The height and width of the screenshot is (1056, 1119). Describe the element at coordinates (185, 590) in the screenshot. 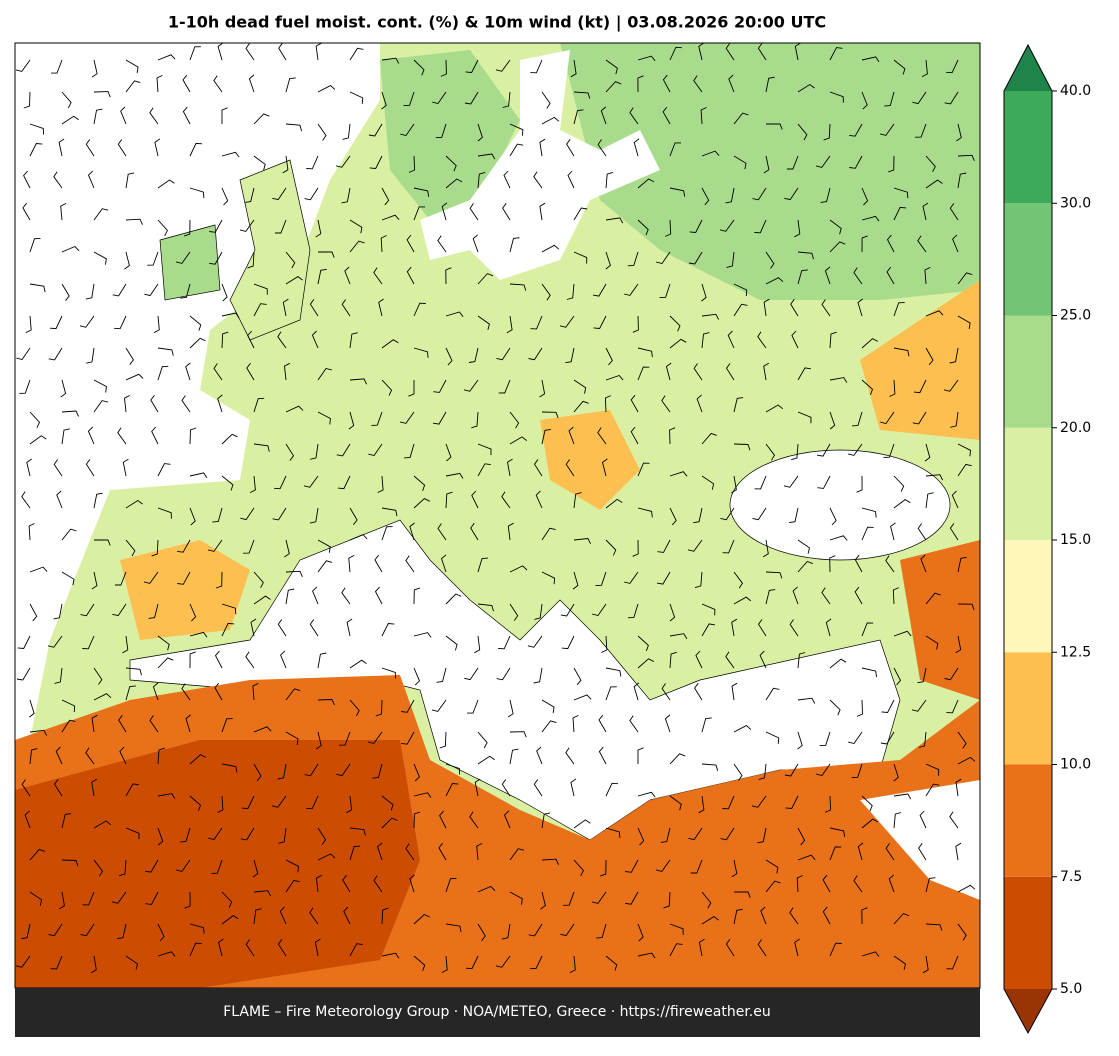

I see `land-dry` at that location.